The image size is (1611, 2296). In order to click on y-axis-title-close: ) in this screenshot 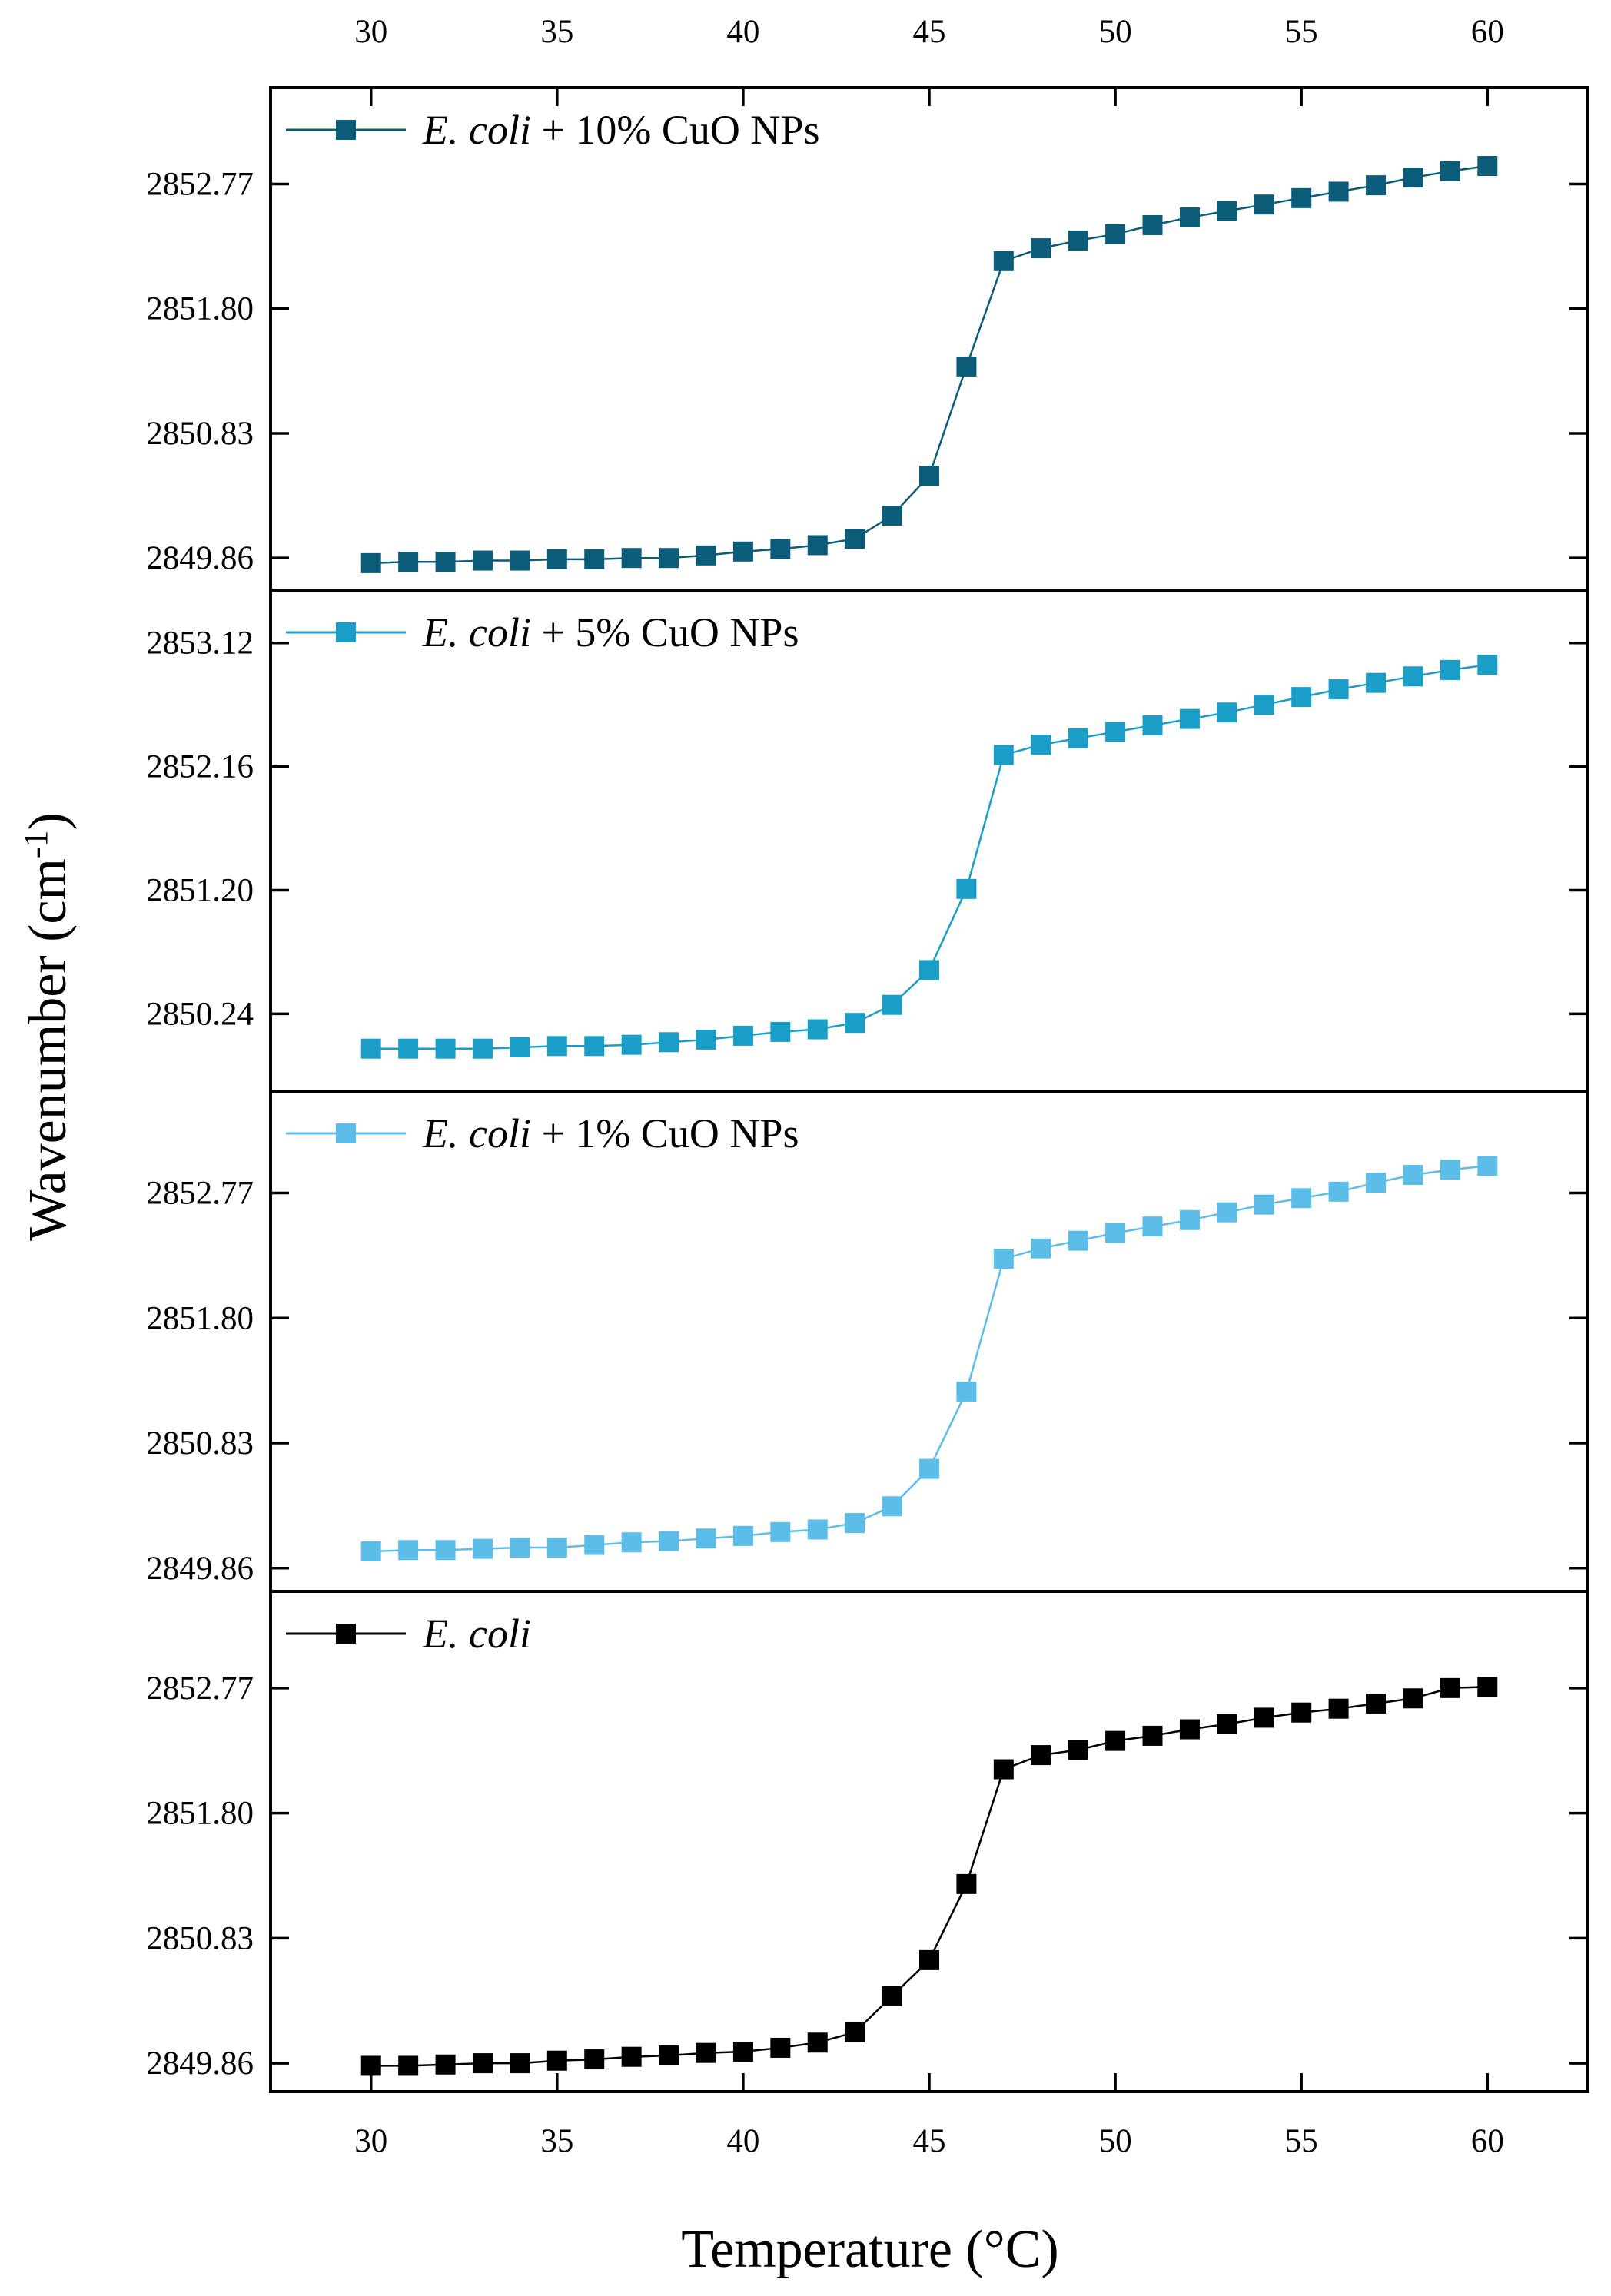, I will do `click(48, 821)`.